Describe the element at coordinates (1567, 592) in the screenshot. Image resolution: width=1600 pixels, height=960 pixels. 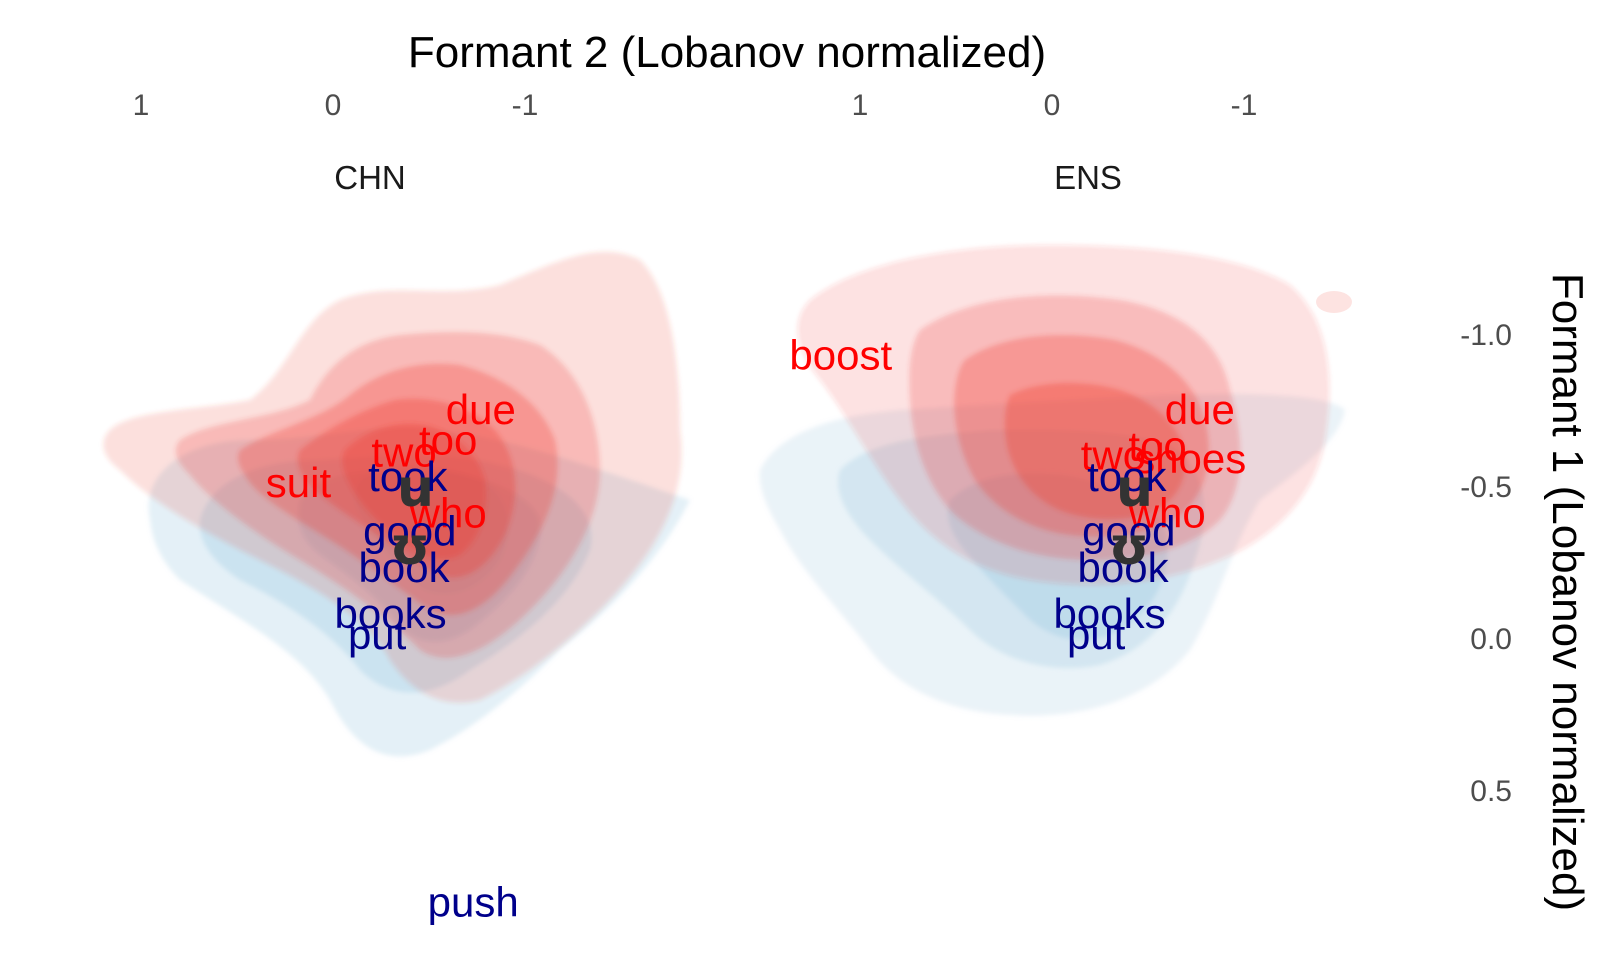
I see `y-axis-title: Formant 1 (Lobanov normalized)` at that location.